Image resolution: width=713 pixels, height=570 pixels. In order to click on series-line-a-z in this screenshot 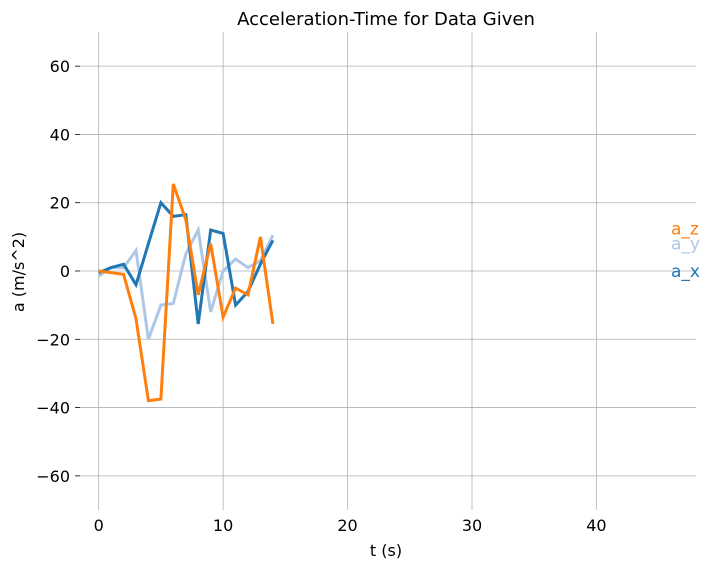, I will do `click(186, 293)`.